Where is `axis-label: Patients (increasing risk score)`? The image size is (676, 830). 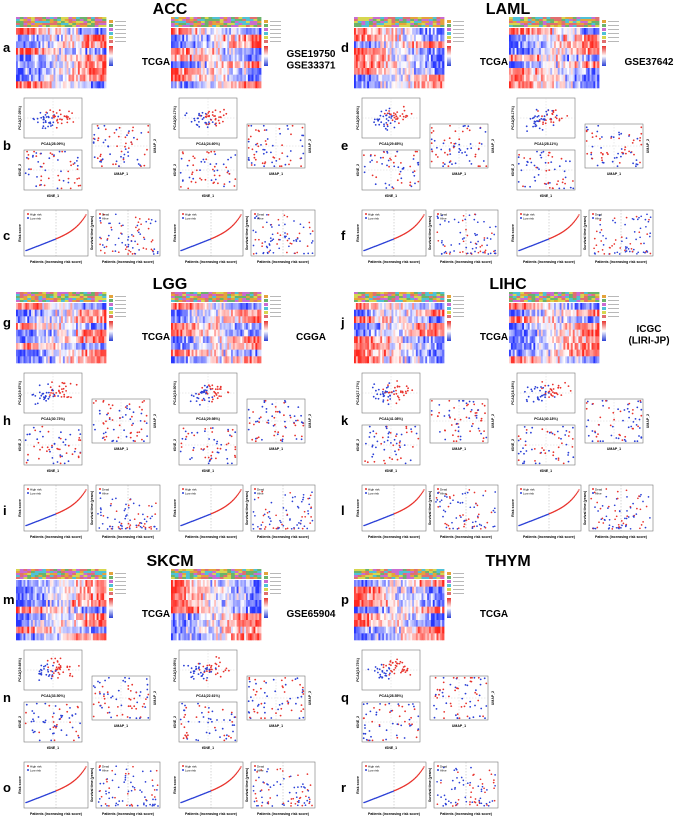
axis-label: Patients (increasing risk score) is located at coordinates (394, 262).